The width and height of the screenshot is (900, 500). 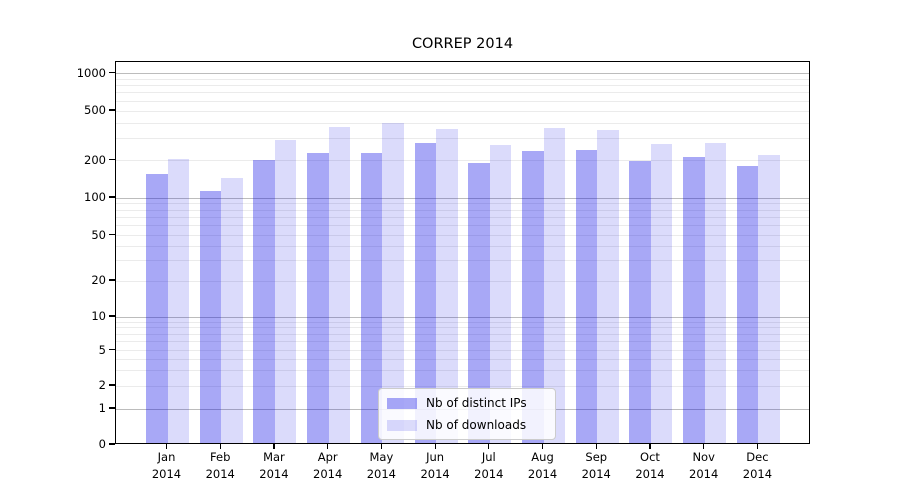 I want to click on bar-downloads-dec, so click(x=769, y=298).